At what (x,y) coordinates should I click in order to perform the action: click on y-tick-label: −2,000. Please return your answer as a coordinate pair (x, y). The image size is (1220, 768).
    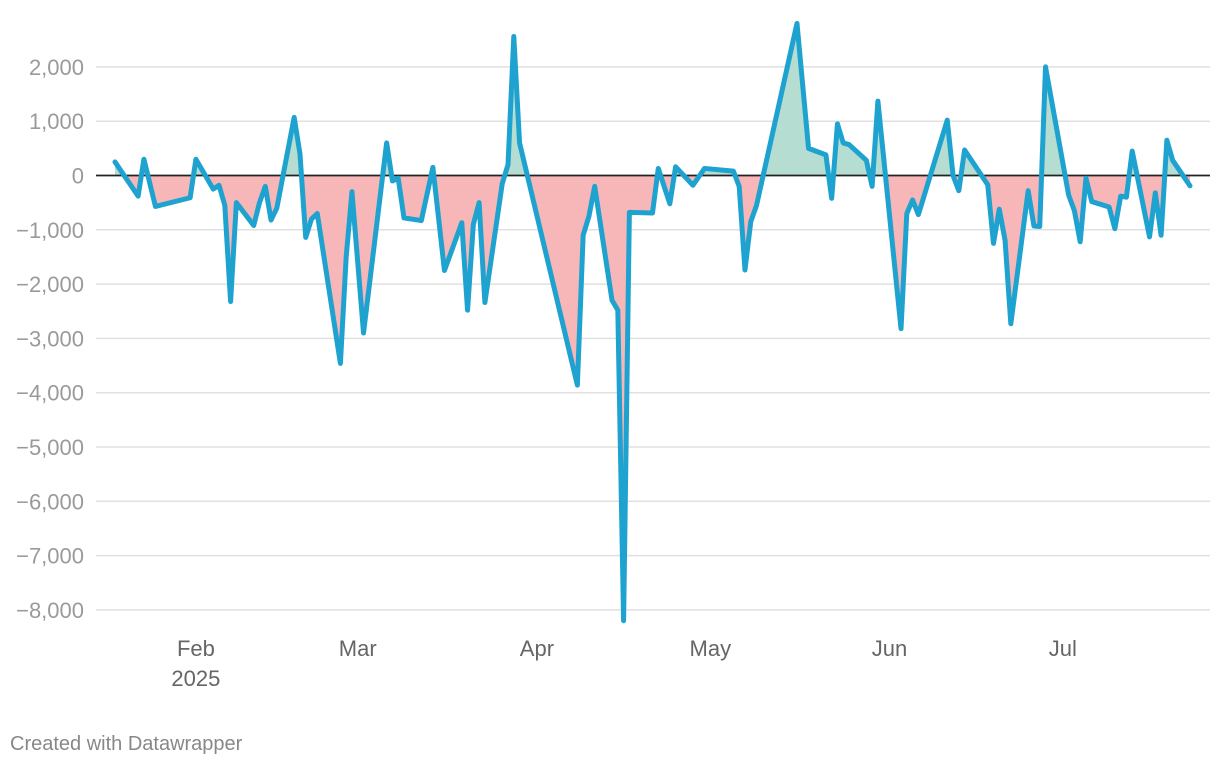
    Looking at the image, I should click on (50, 284).